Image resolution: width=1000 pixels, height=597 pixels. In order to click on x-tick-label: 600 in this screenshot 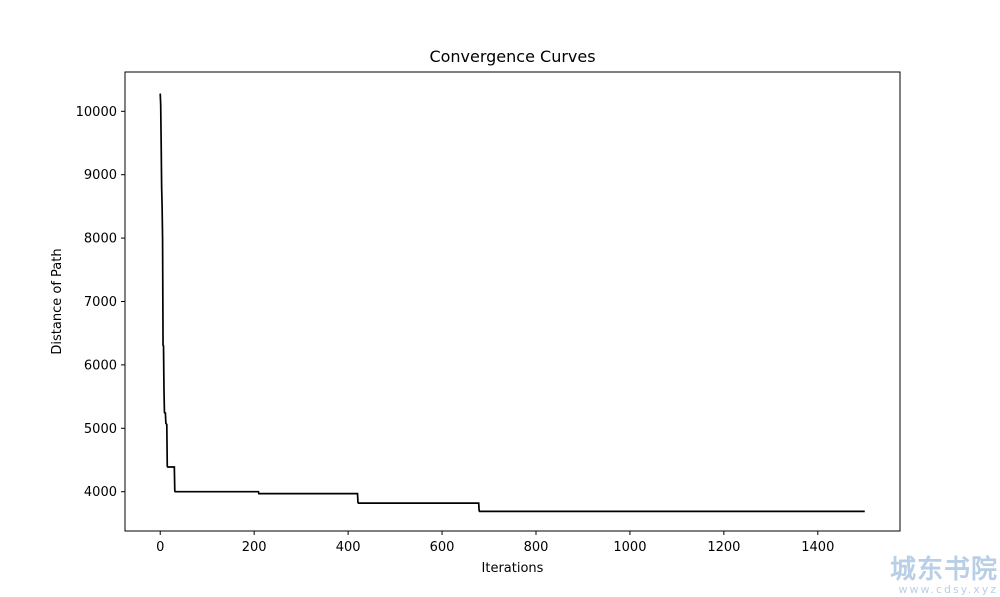, I will do `click(442, 547)`.